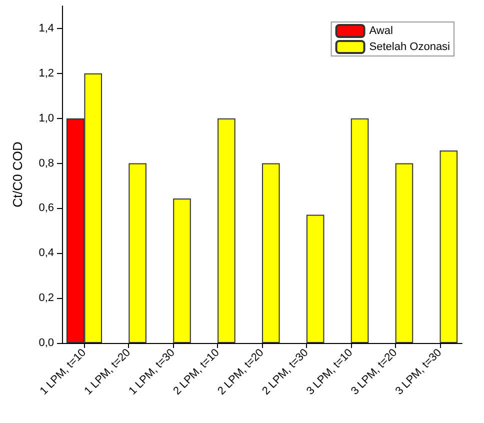  Describe the element at coordinates (46, 253) in the screenshot. I see `y-tick-label: 0,4` at that location.